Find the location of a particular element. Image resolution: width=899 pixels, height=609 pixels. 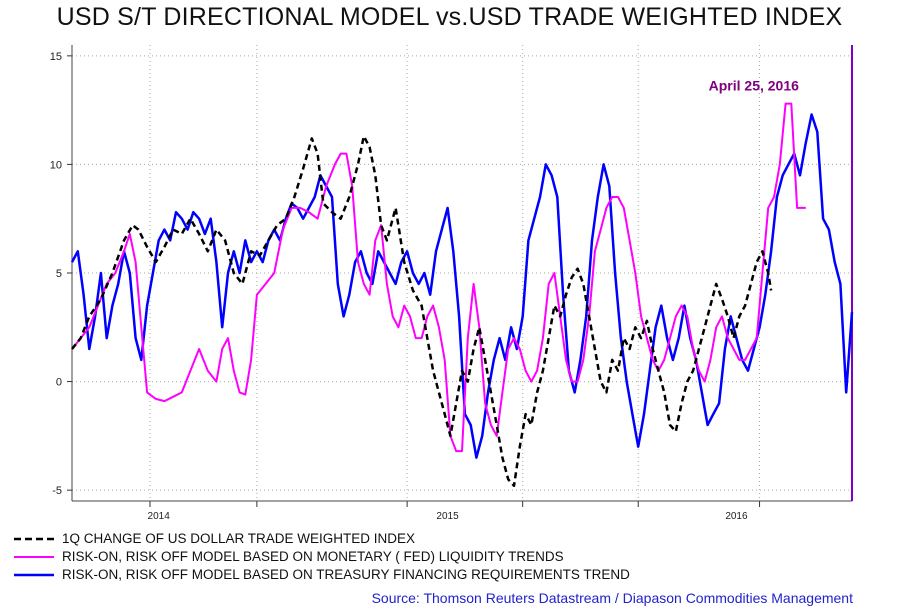

x-tick-label: 2015 is located at coordinates (447, 516).